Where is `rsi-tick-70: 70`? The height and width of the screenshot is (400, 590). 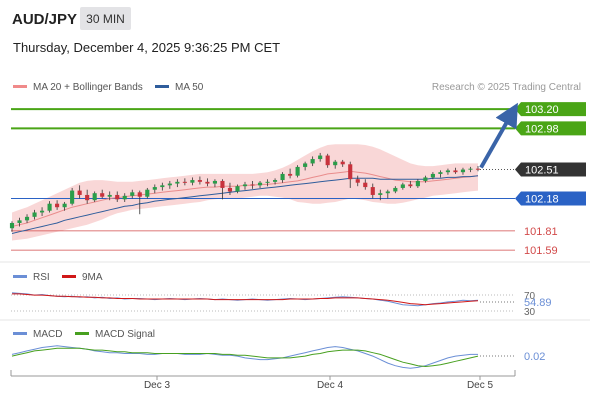
rsi-tick-70: 70 is located at coordinates (530, 296).